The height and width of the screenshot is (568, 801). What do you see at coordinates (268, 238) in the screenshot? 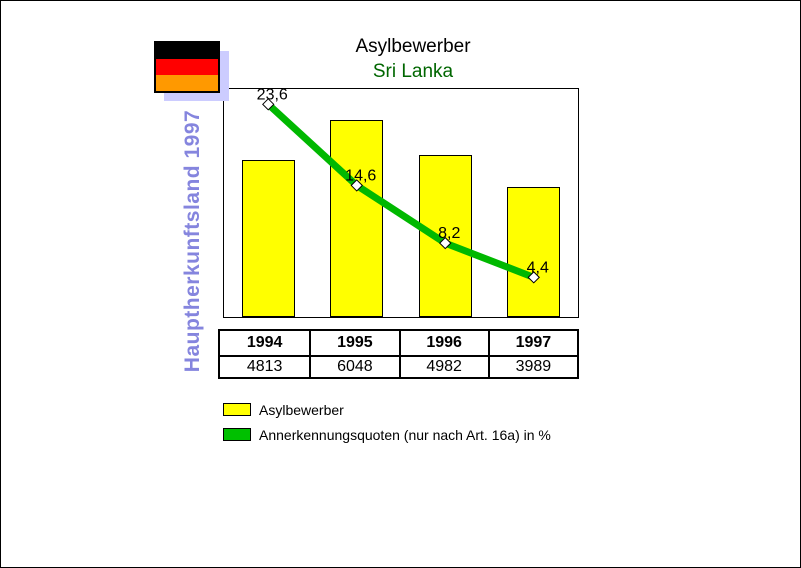
I see `bar-1994` at bounding box center [268, 238].